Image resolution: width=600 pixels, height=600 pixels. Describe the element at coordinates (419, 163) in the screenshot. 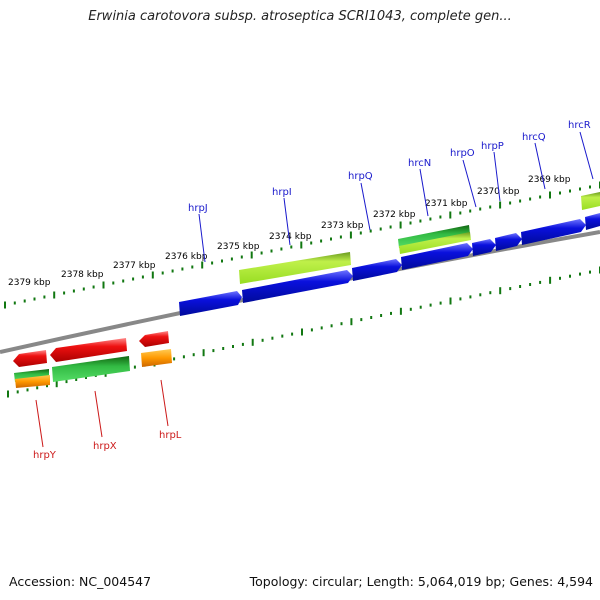

I see `gene-label-hrcN: hrcN` at that location.